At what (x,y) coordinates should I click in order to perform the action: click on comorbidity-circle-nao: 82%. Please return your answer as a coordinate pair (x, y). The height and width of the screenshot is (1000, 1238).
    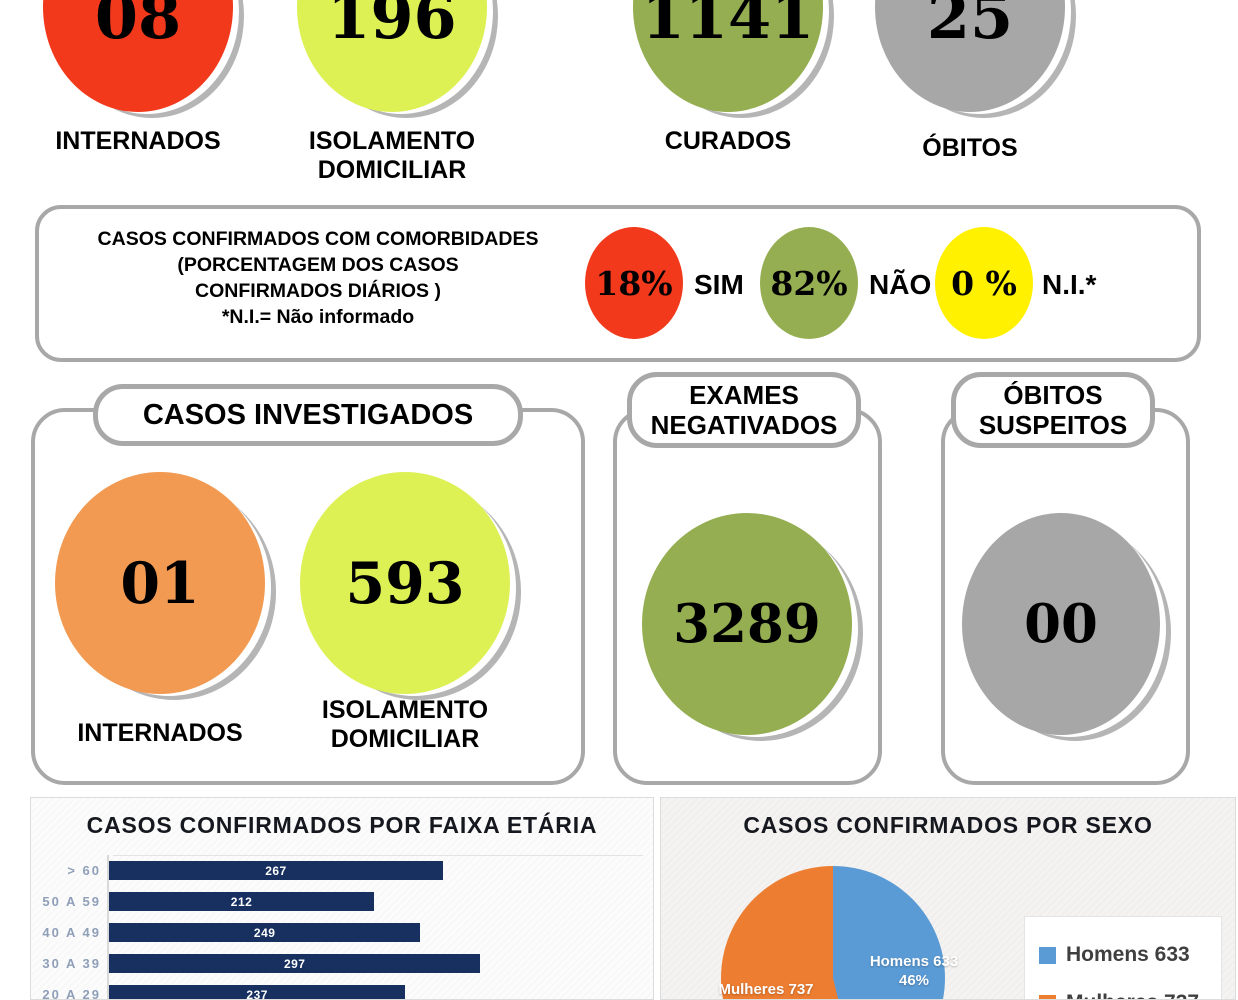
    Looking at the image, I should click on (809, 283).